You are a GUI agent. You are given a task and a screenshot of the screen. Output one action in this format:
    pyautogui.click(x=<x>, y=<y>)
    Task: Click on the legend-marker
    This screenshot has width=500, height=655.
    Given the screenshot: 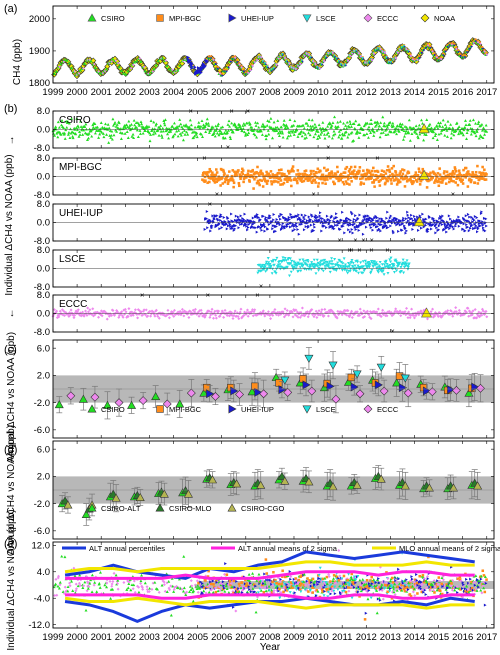 What is the action you would take?
    pyautogui.click(x=232, y=409)
    